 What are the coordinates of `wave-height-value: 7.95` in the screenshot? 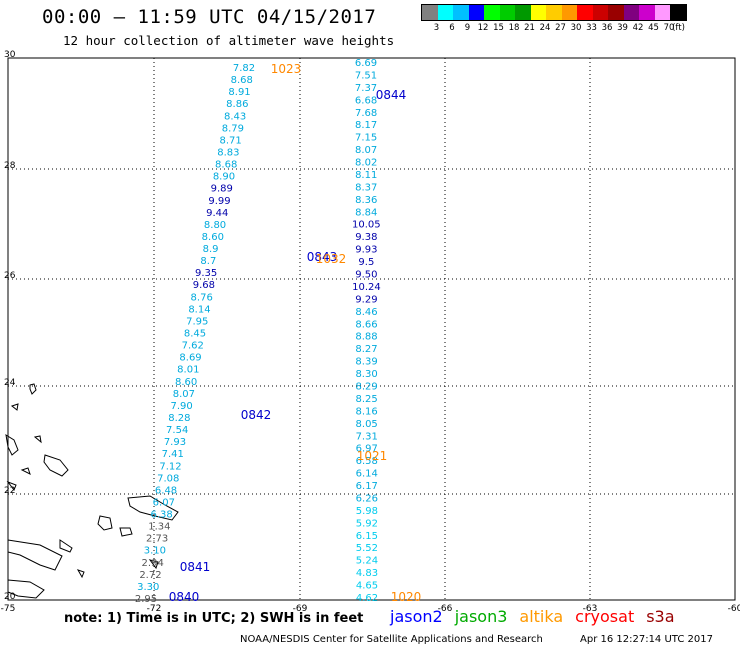 It's located at (197, 321).